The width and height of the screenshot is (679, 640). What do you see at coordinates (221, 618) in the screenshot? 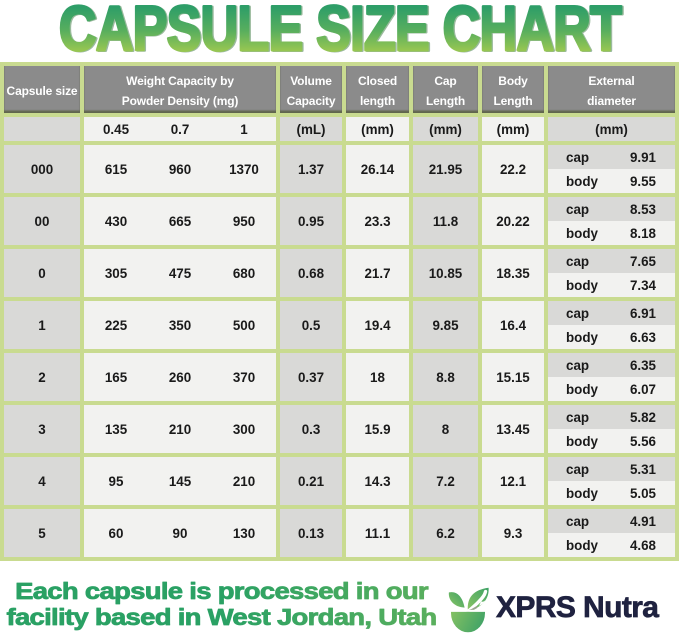
I see `svg-text:facility based in West Jordan,: facility based in West Jordan, Utah` at bounding box center [221, 618].